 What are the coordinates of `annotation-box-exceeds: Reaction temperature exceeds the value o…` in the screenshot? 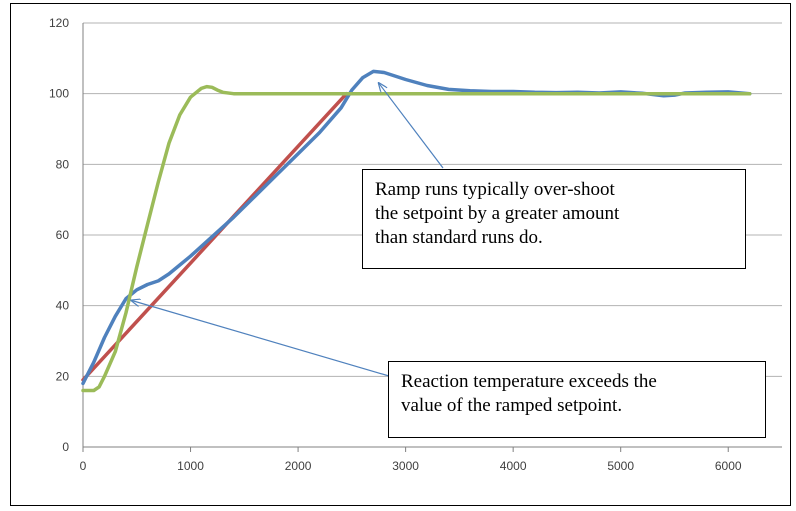 It's located at (577, 399).